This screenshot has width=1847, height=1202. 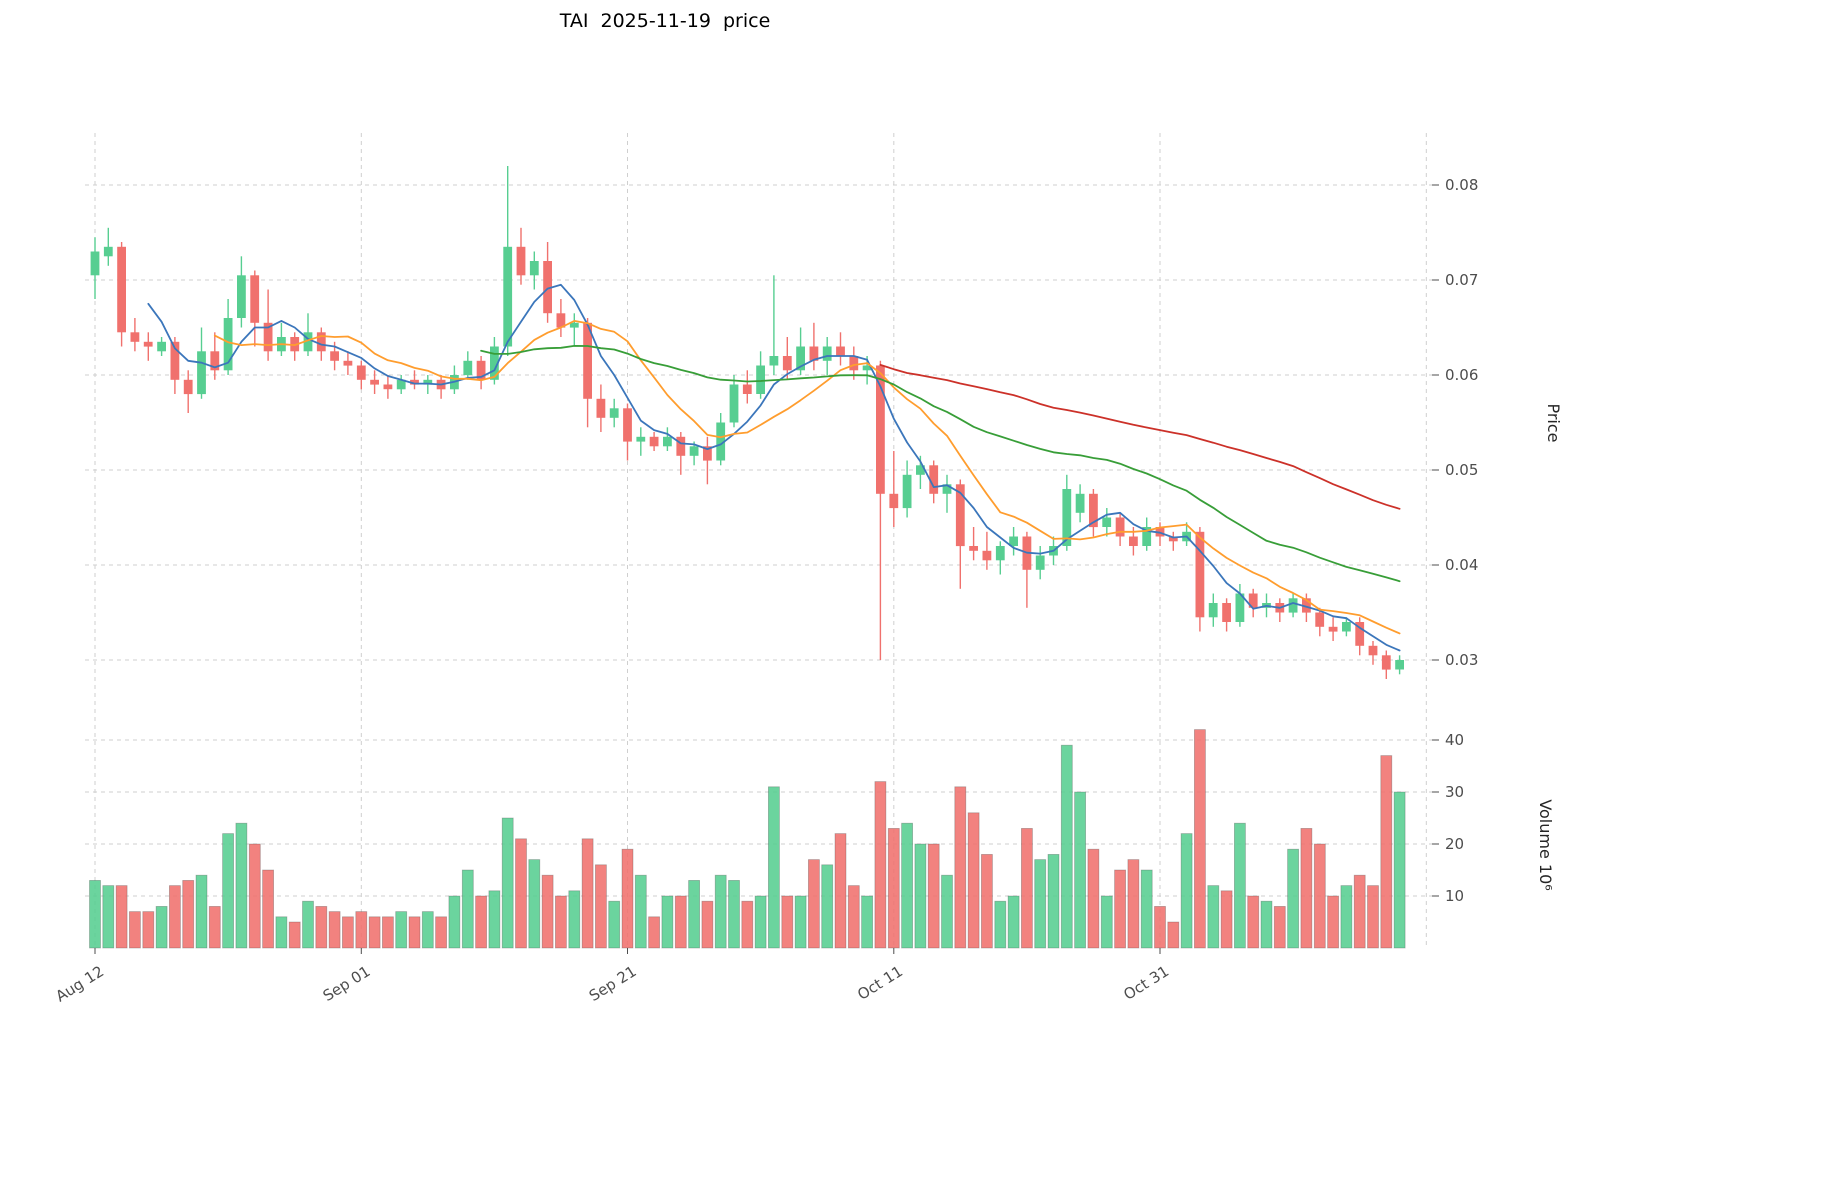 What do you see at coordinates (1454, 792) in the screenshot?
I see `volume-tick-label: 30` at bounding box center [1454, 792].